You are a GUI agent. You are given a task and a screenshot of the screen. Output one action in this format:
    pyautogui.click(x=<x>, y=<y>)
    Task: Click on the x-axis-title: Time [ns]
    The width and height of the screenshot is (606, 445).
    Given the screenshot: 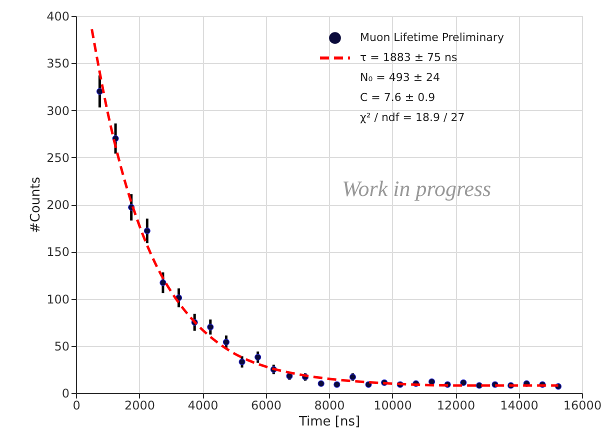 What is the action you would take?
    pyautogui.click(x=329, y=422)
    